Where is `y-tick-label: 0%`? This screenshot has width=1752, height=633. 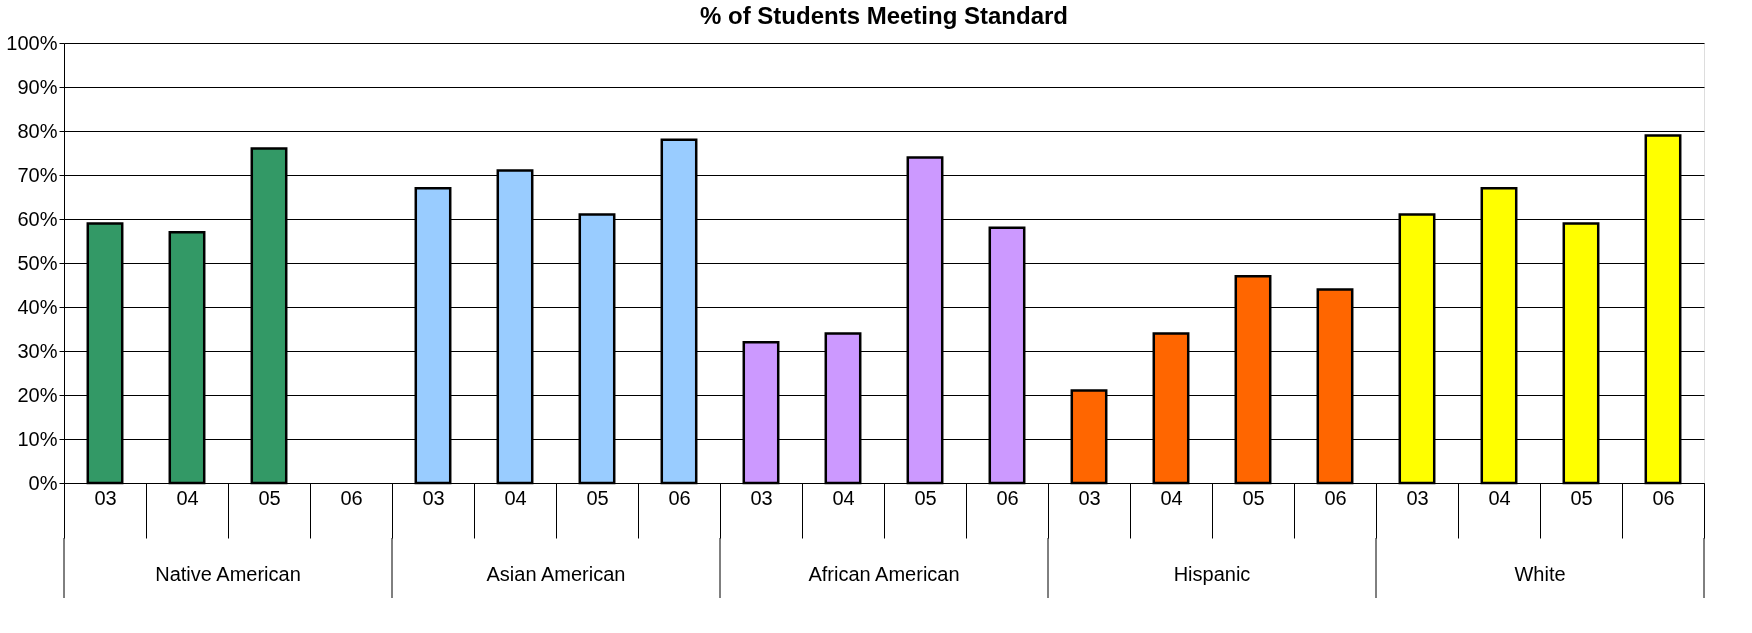
y-tick-label: 0% is located at coordinates (43, 482).